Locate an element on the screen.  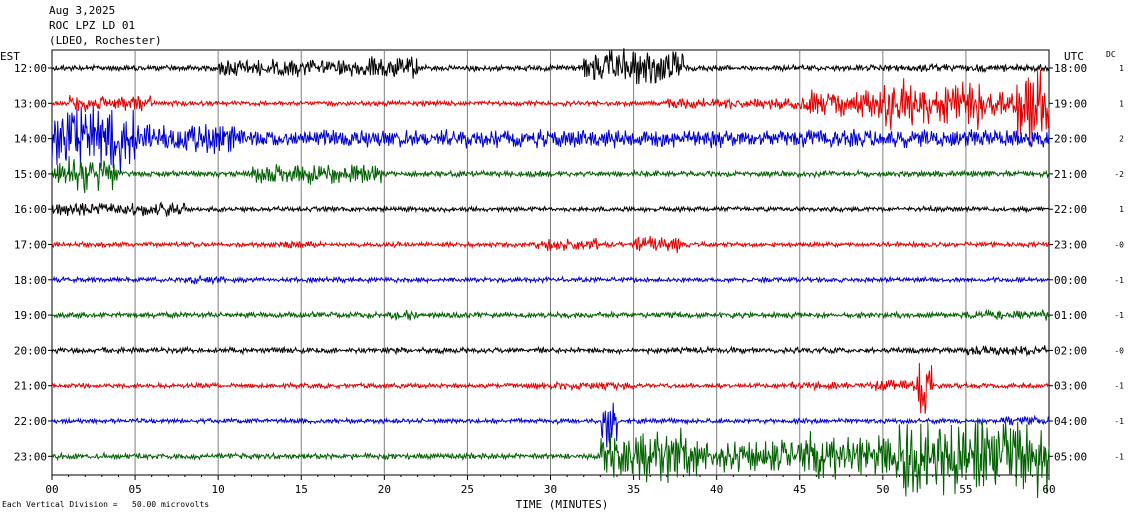
utc-axis-label: UTC is located at coordinates (1074, 56).